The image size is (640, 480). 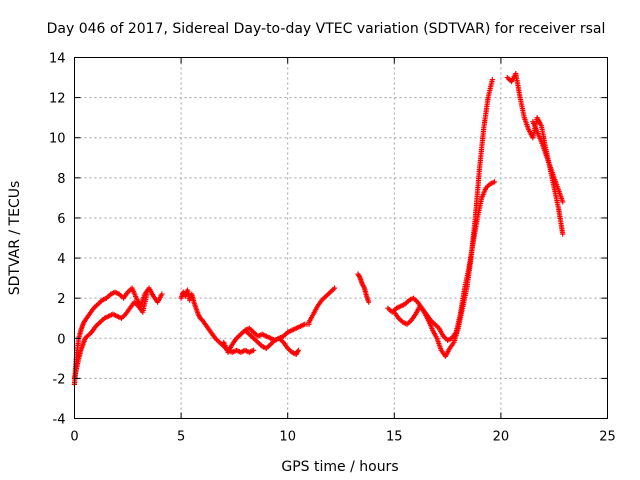 What do you see at coordinates (57, 59) in the screenshot?
I see `y-tick-label: 14` at bounding box center [57, 59].